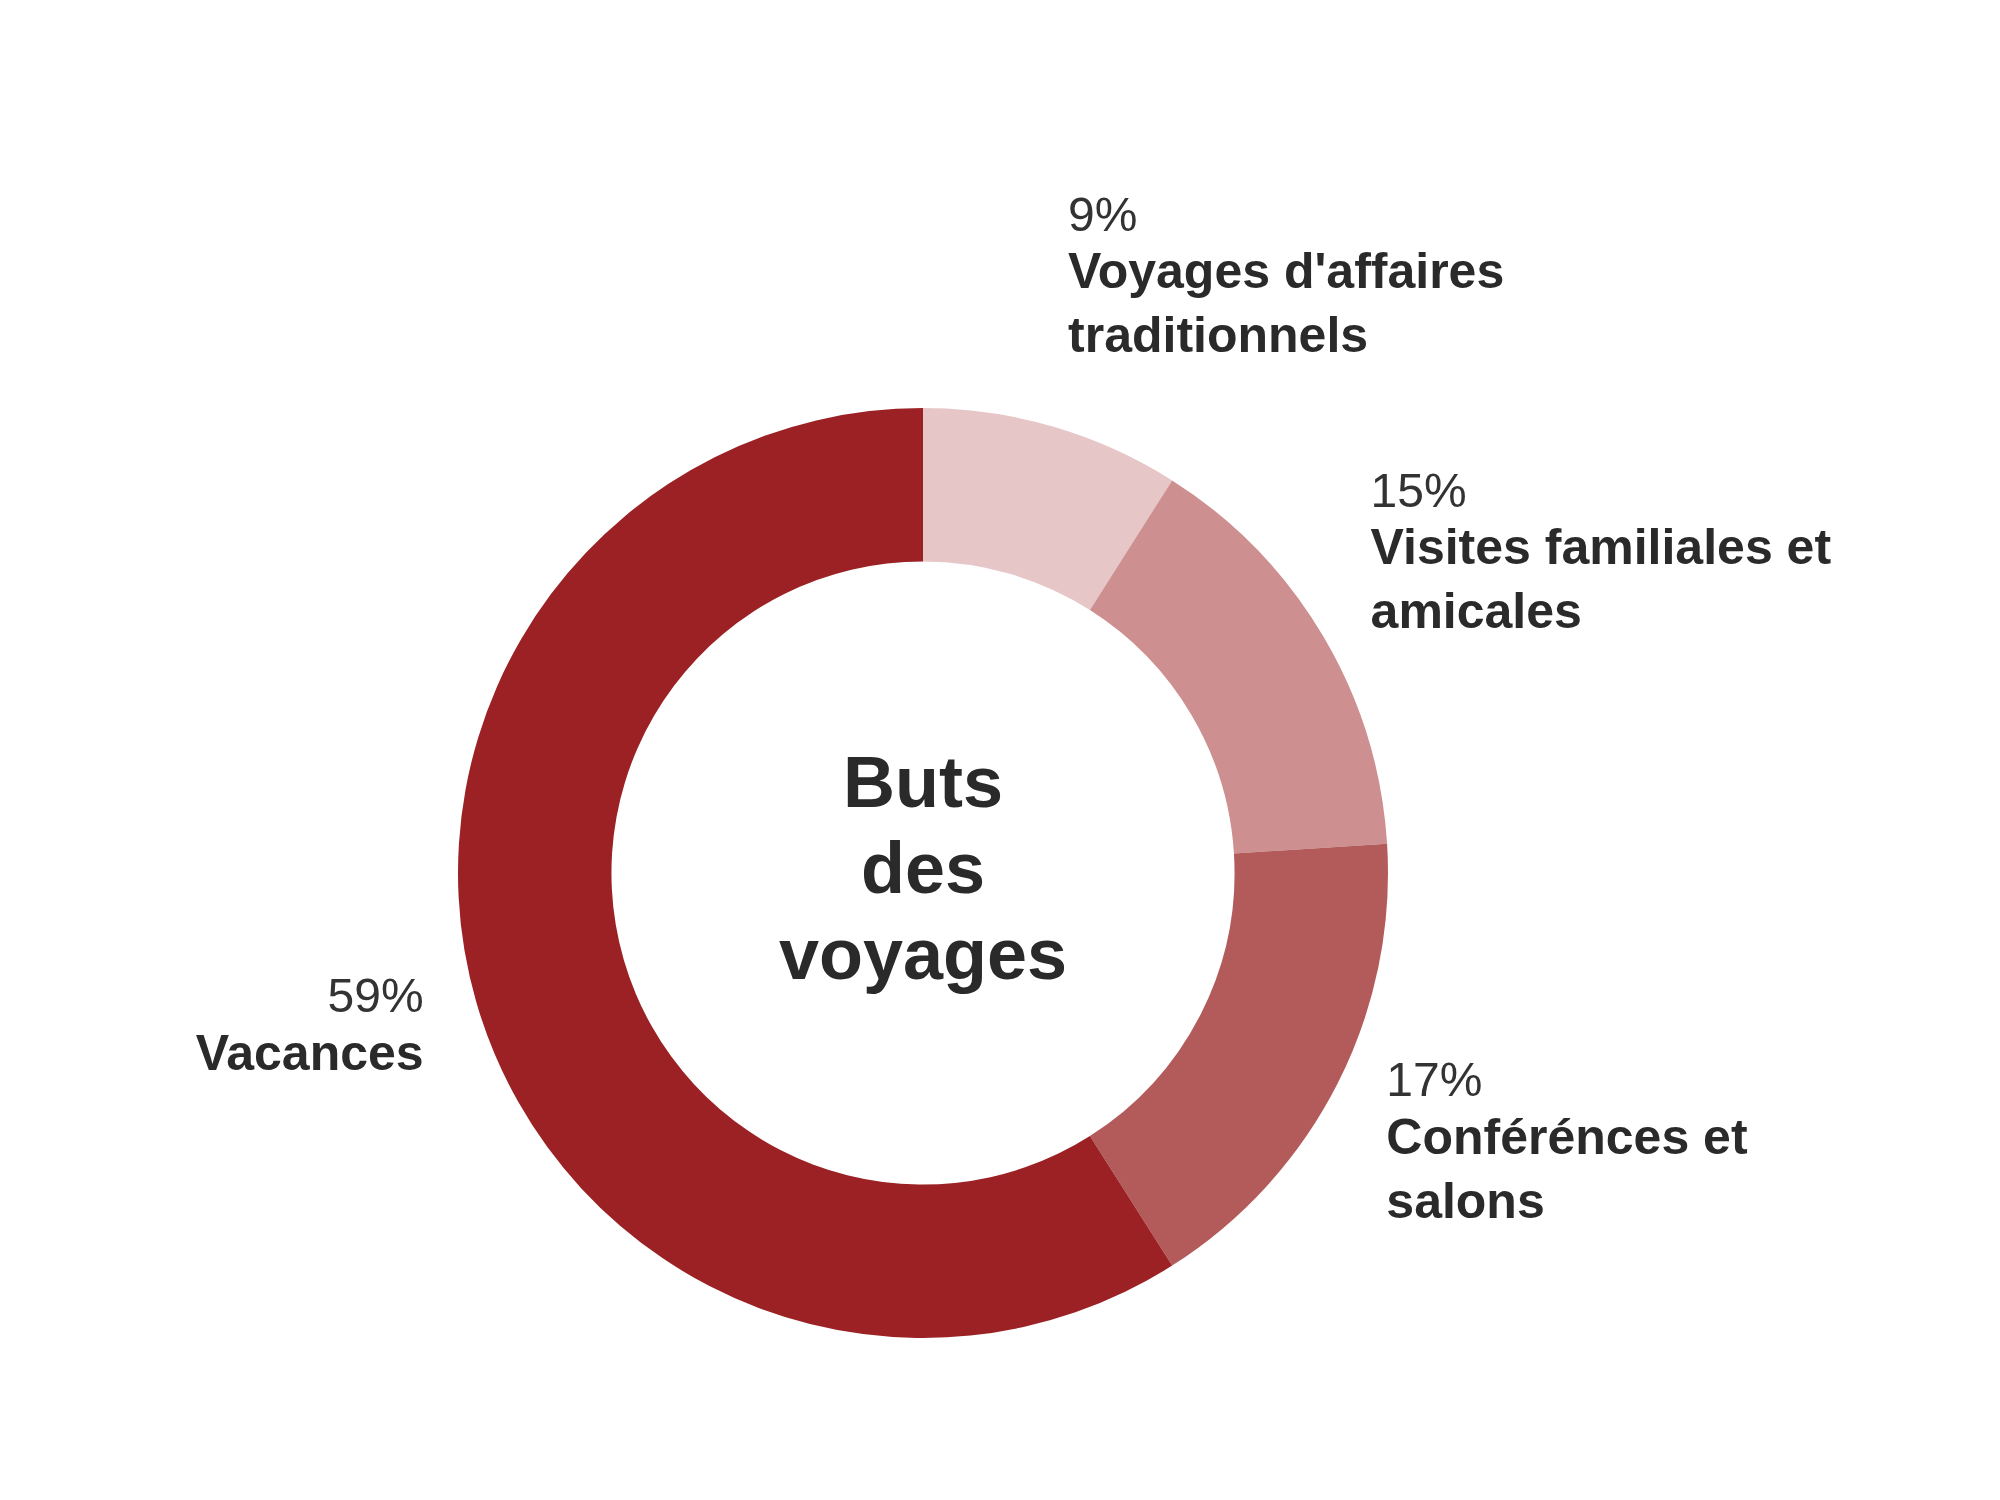  Describe the element at coordinates (1103, 214) in the screenshot. I see `data-label: 9%` at that location.